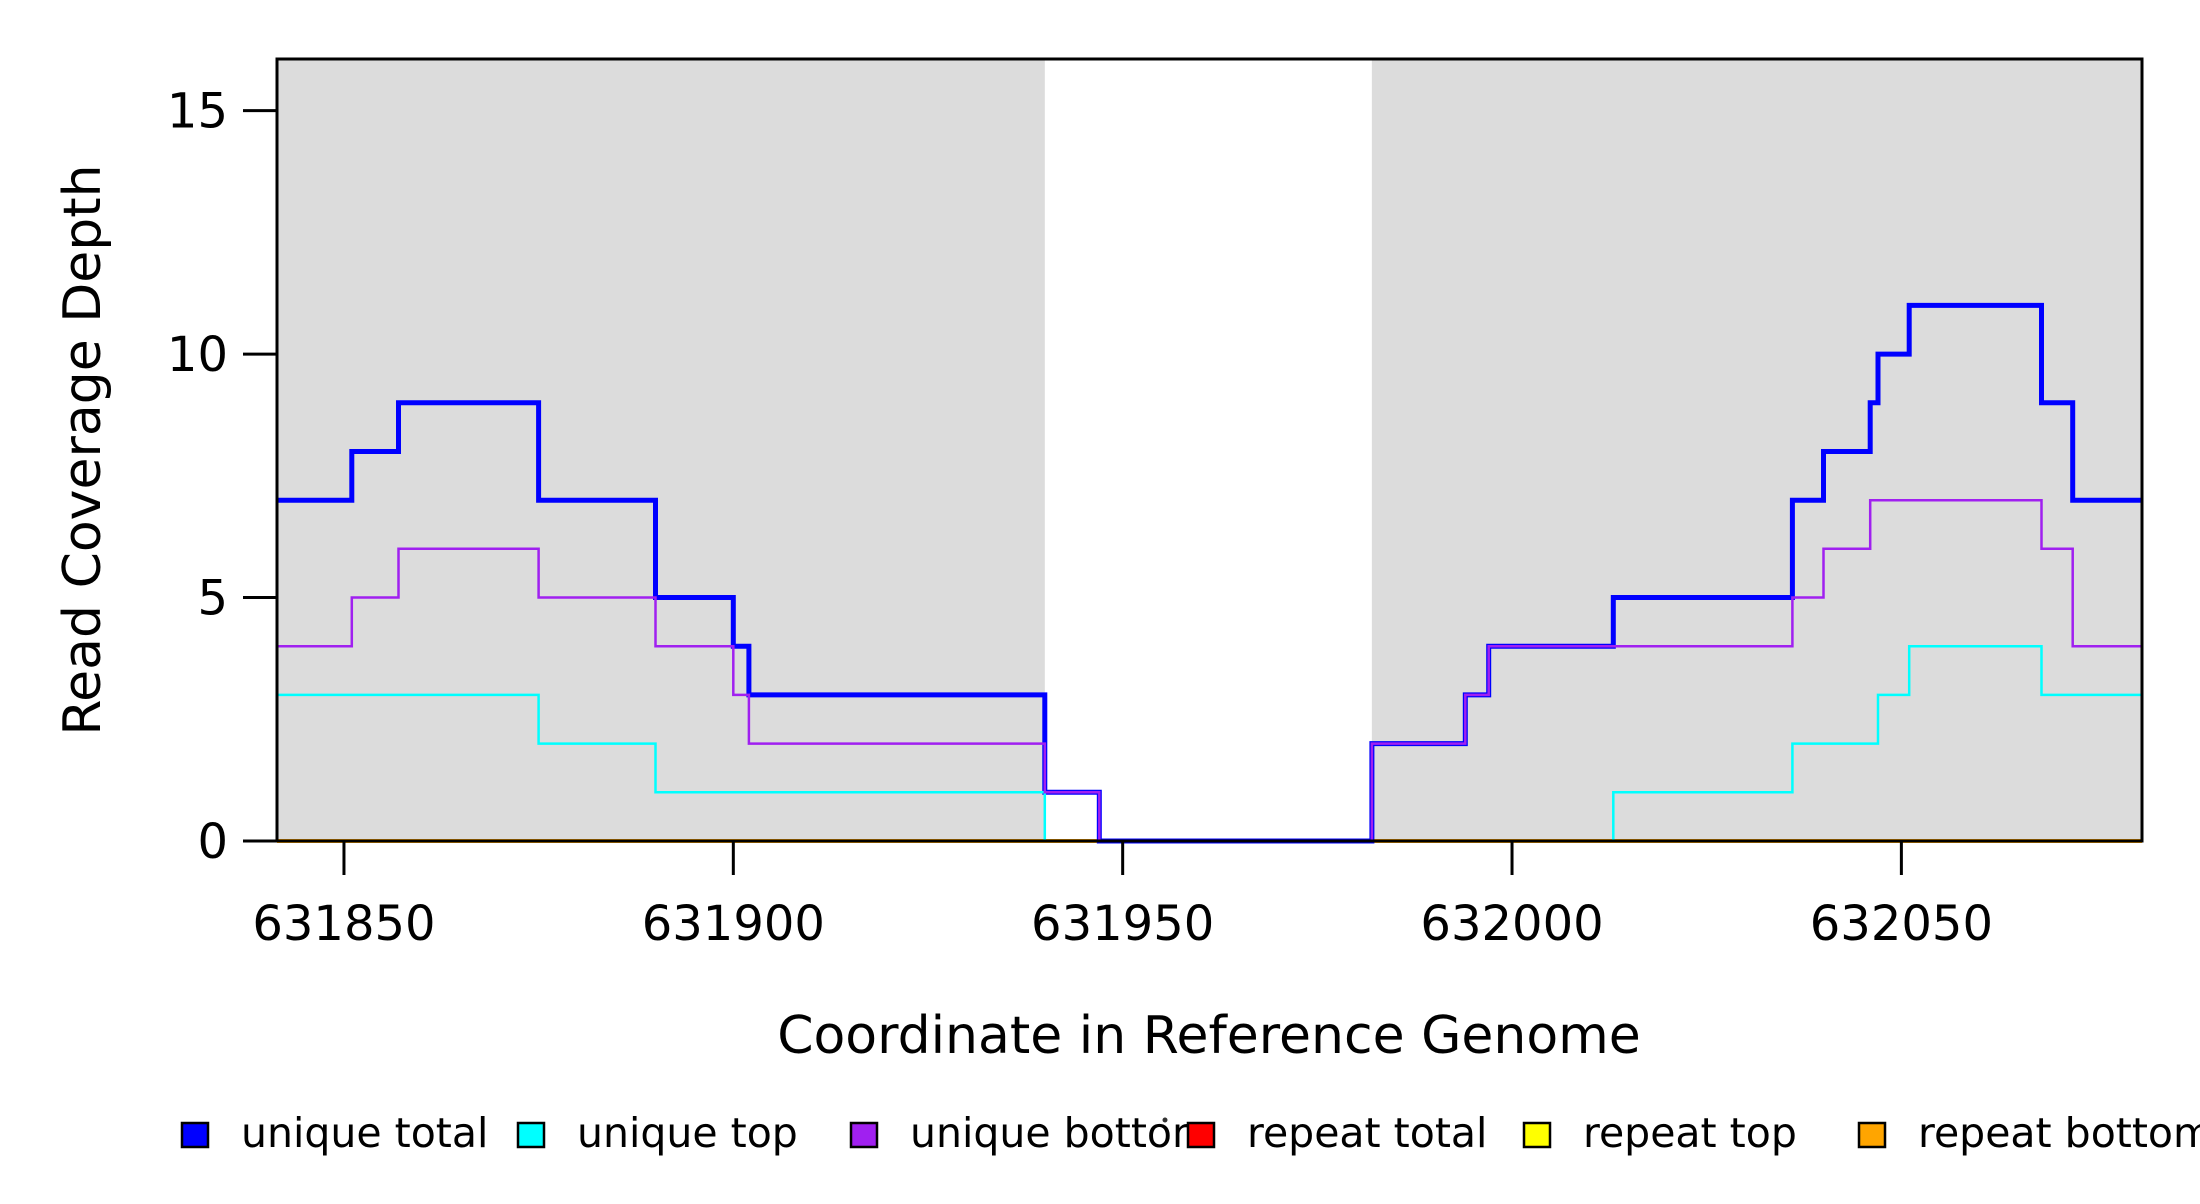 The height and width of the screenshot is (1204, 2200). I want to click on legend-label-repeat-total: repeat total, so click(1367, 1133).